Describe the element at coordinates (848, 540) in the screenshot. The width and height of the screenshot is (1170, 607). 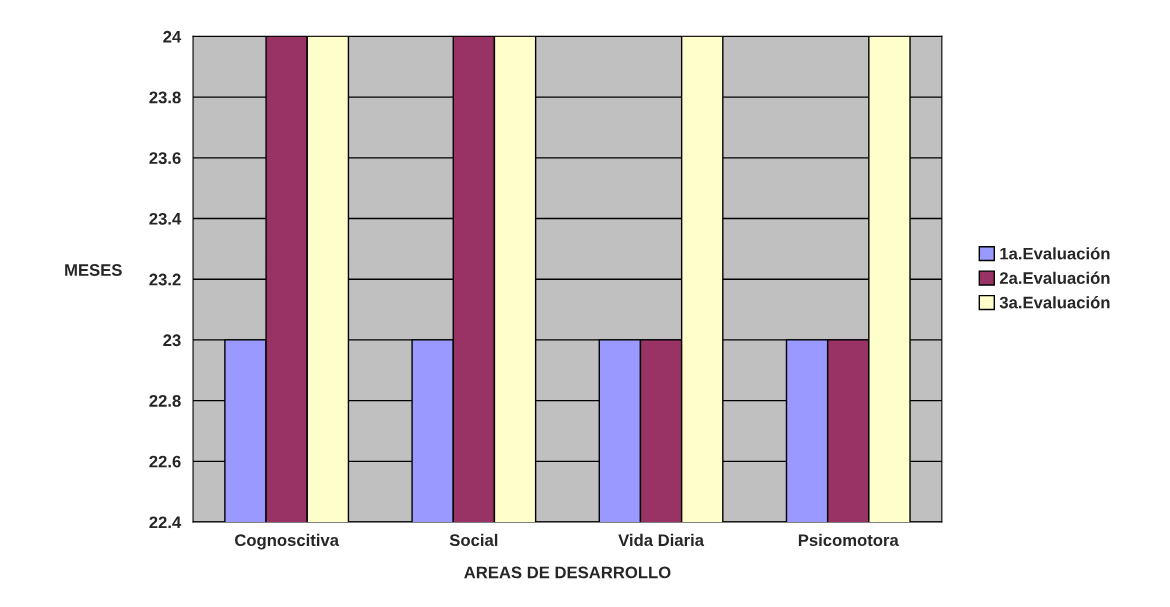
I see `x-tick-label: Psicomotora` at that location.